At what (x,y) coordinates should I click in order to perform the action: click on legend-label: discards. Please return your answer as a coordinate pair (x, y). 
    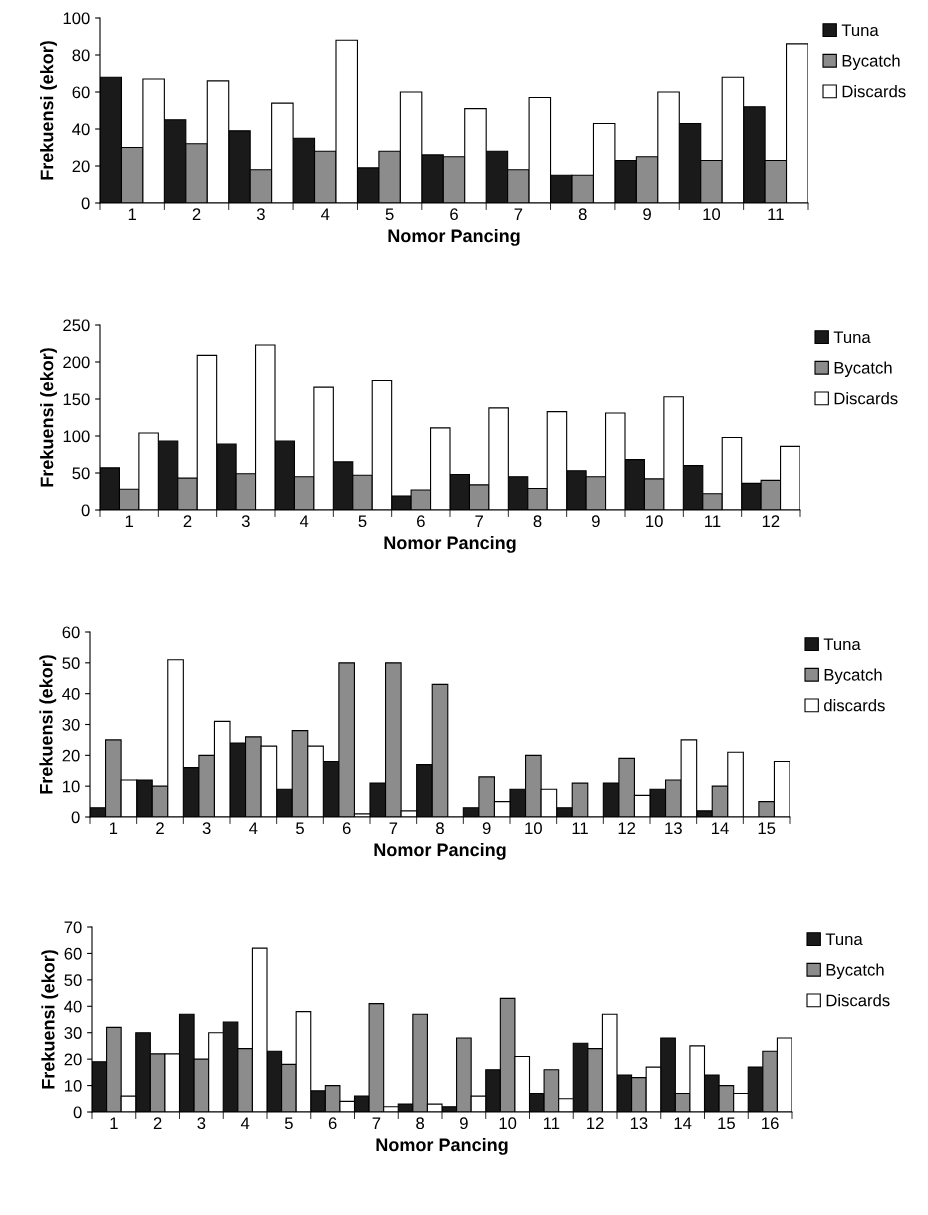
    Looking at the image, I should click on (854, 705).